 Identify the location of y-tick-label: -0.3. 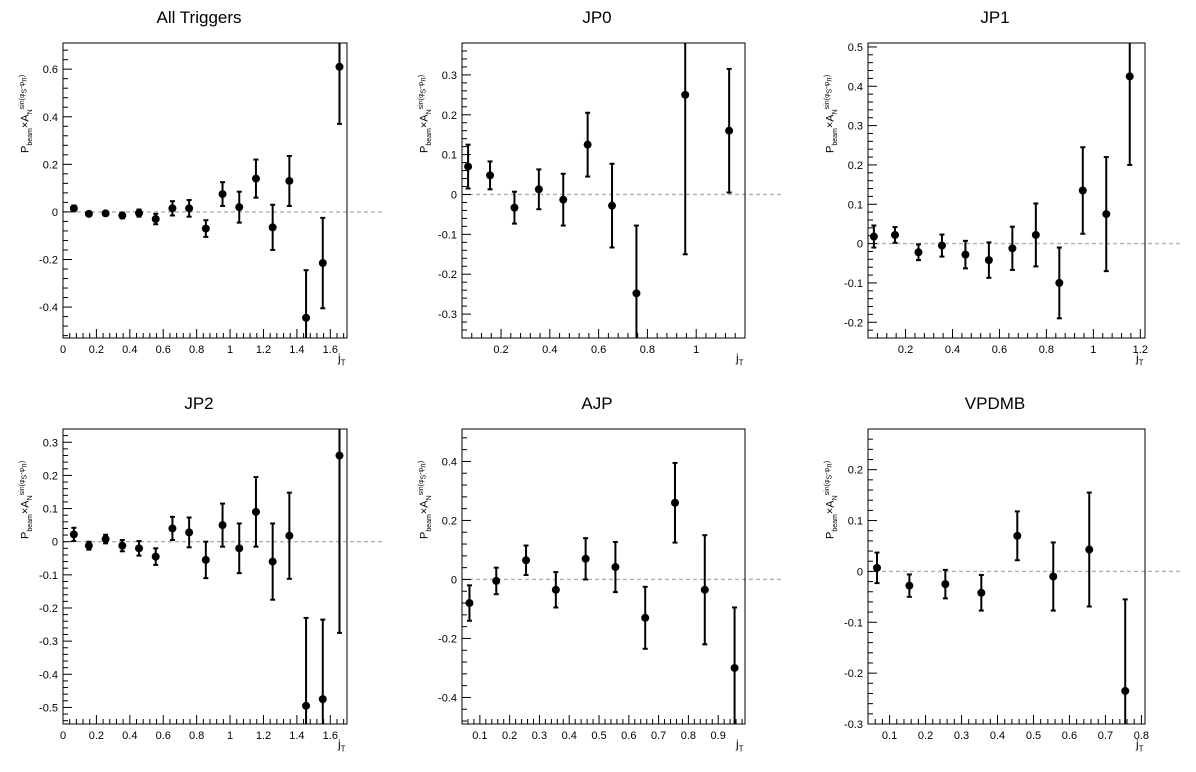
(48, 642).